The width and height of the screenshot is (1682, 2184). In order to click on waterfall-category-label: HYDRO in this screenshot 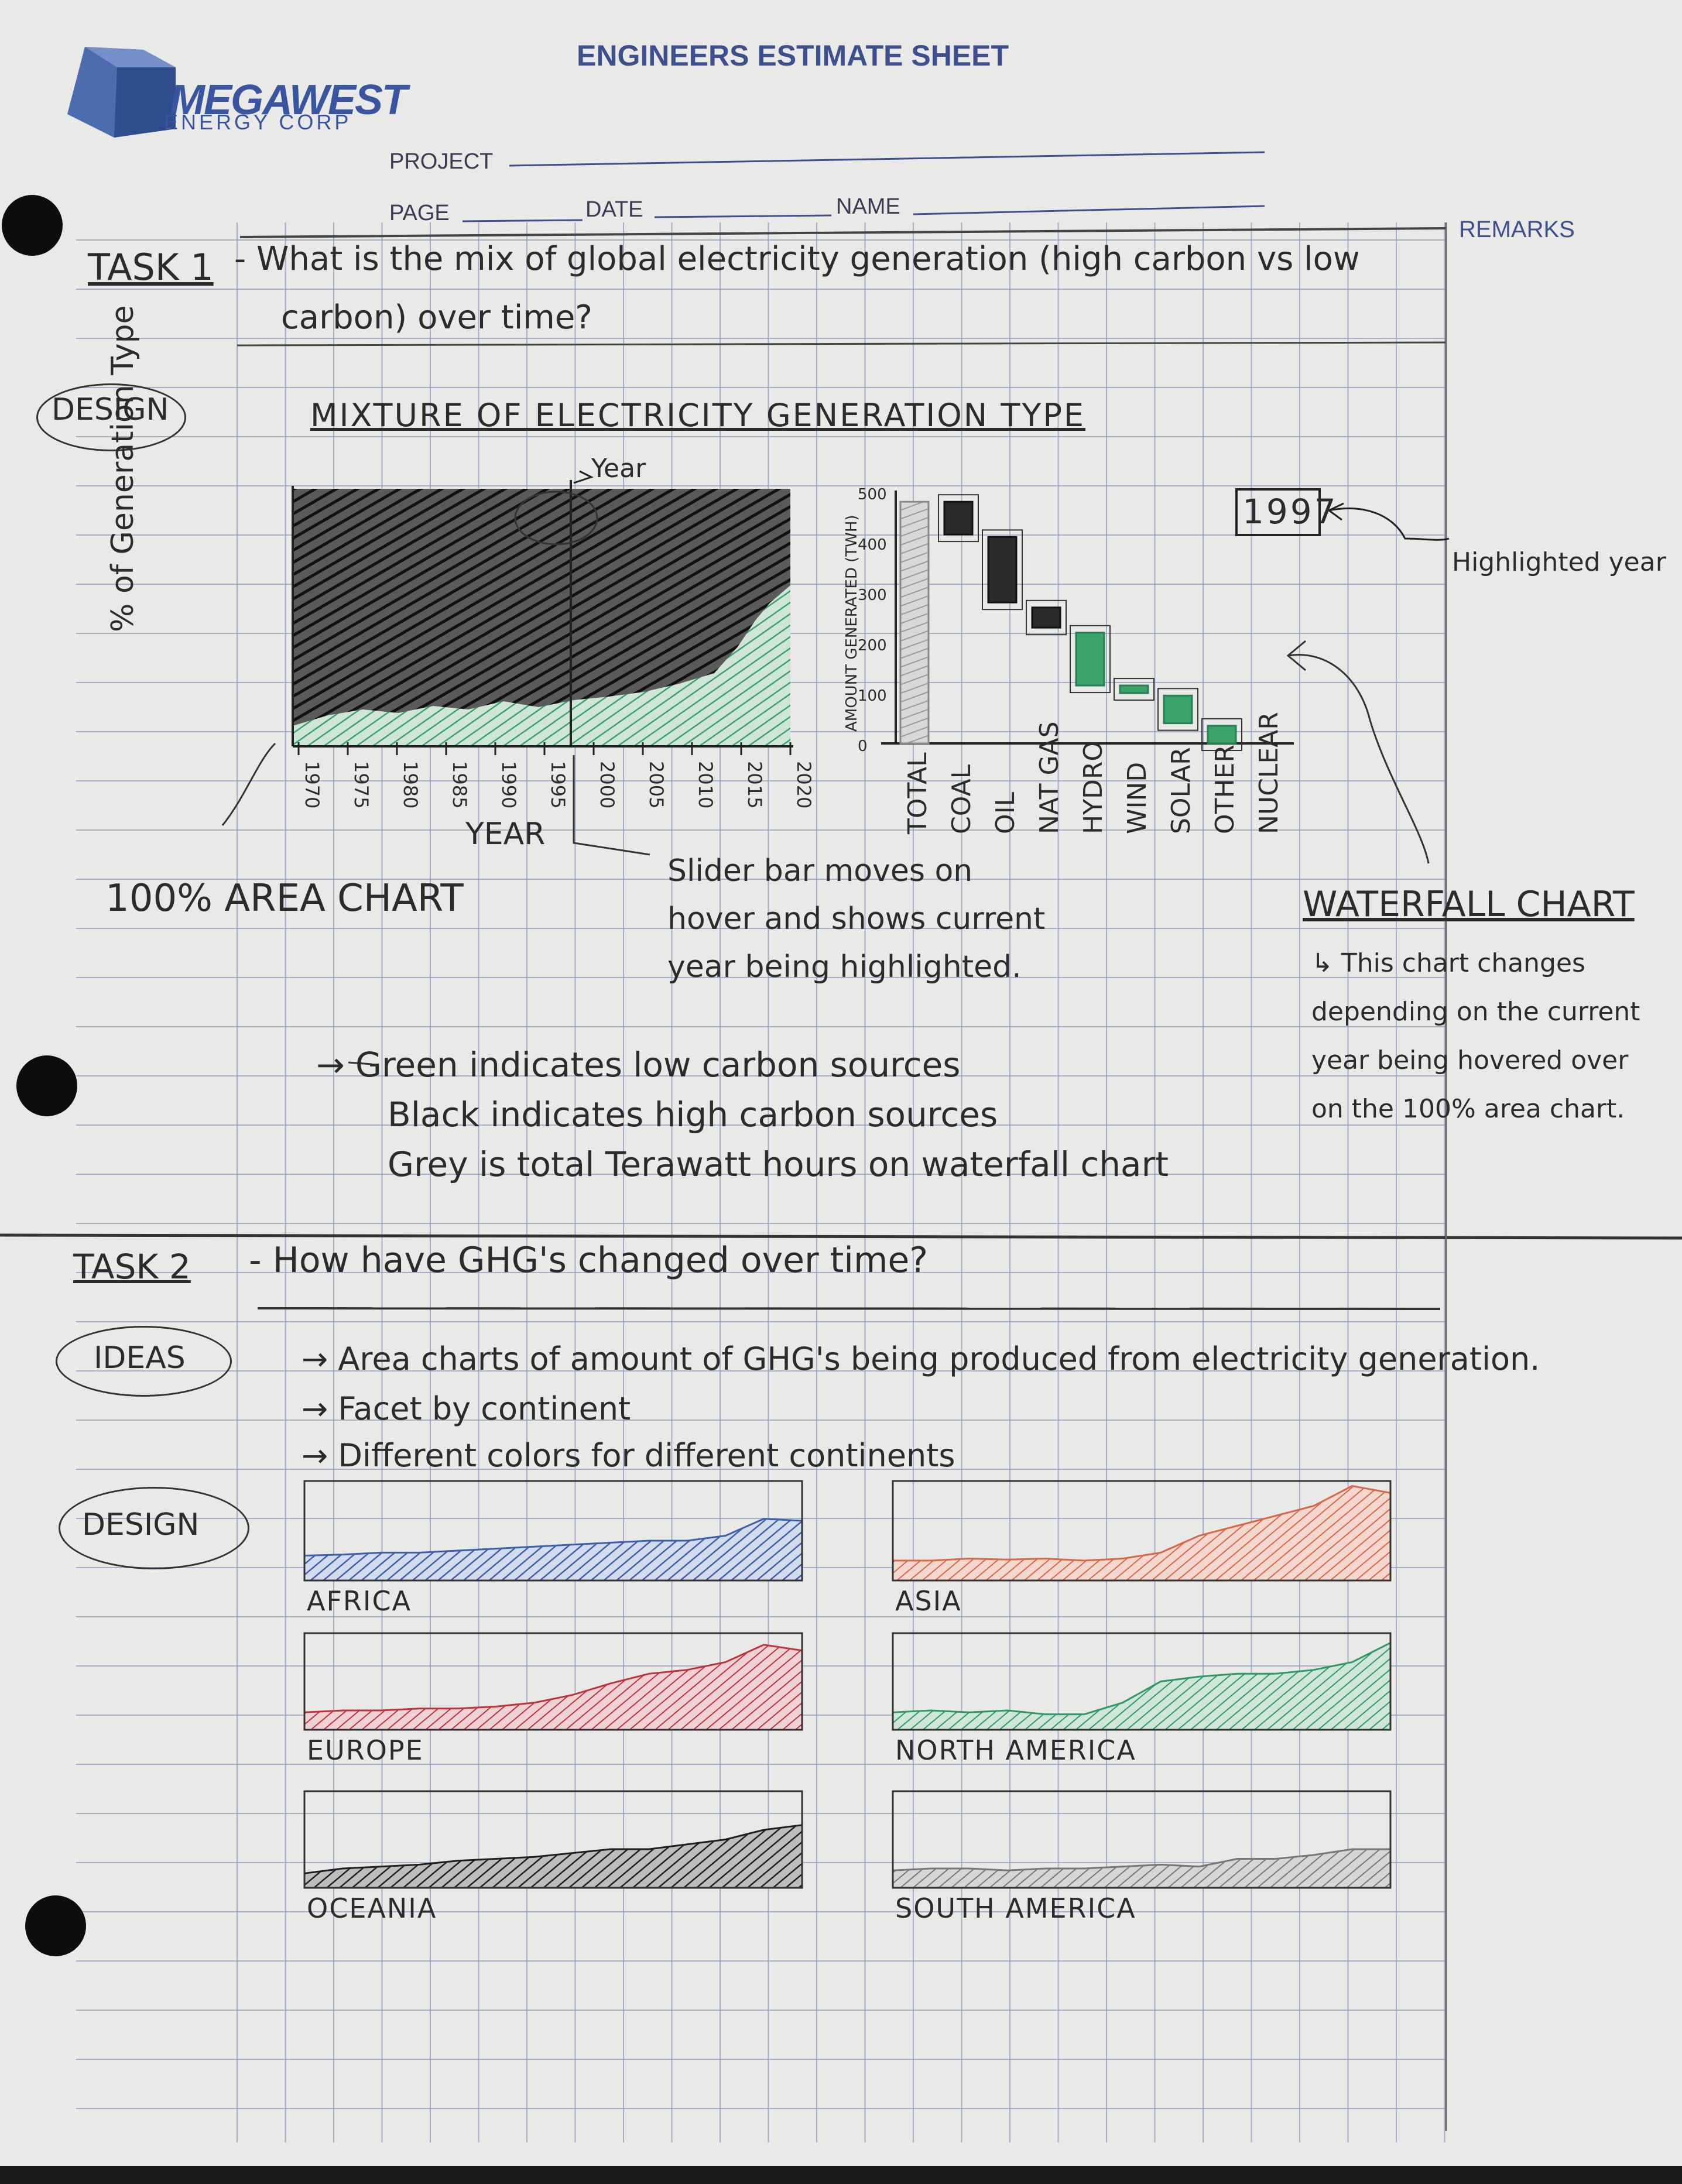, I will do `click(1093, 787)`.